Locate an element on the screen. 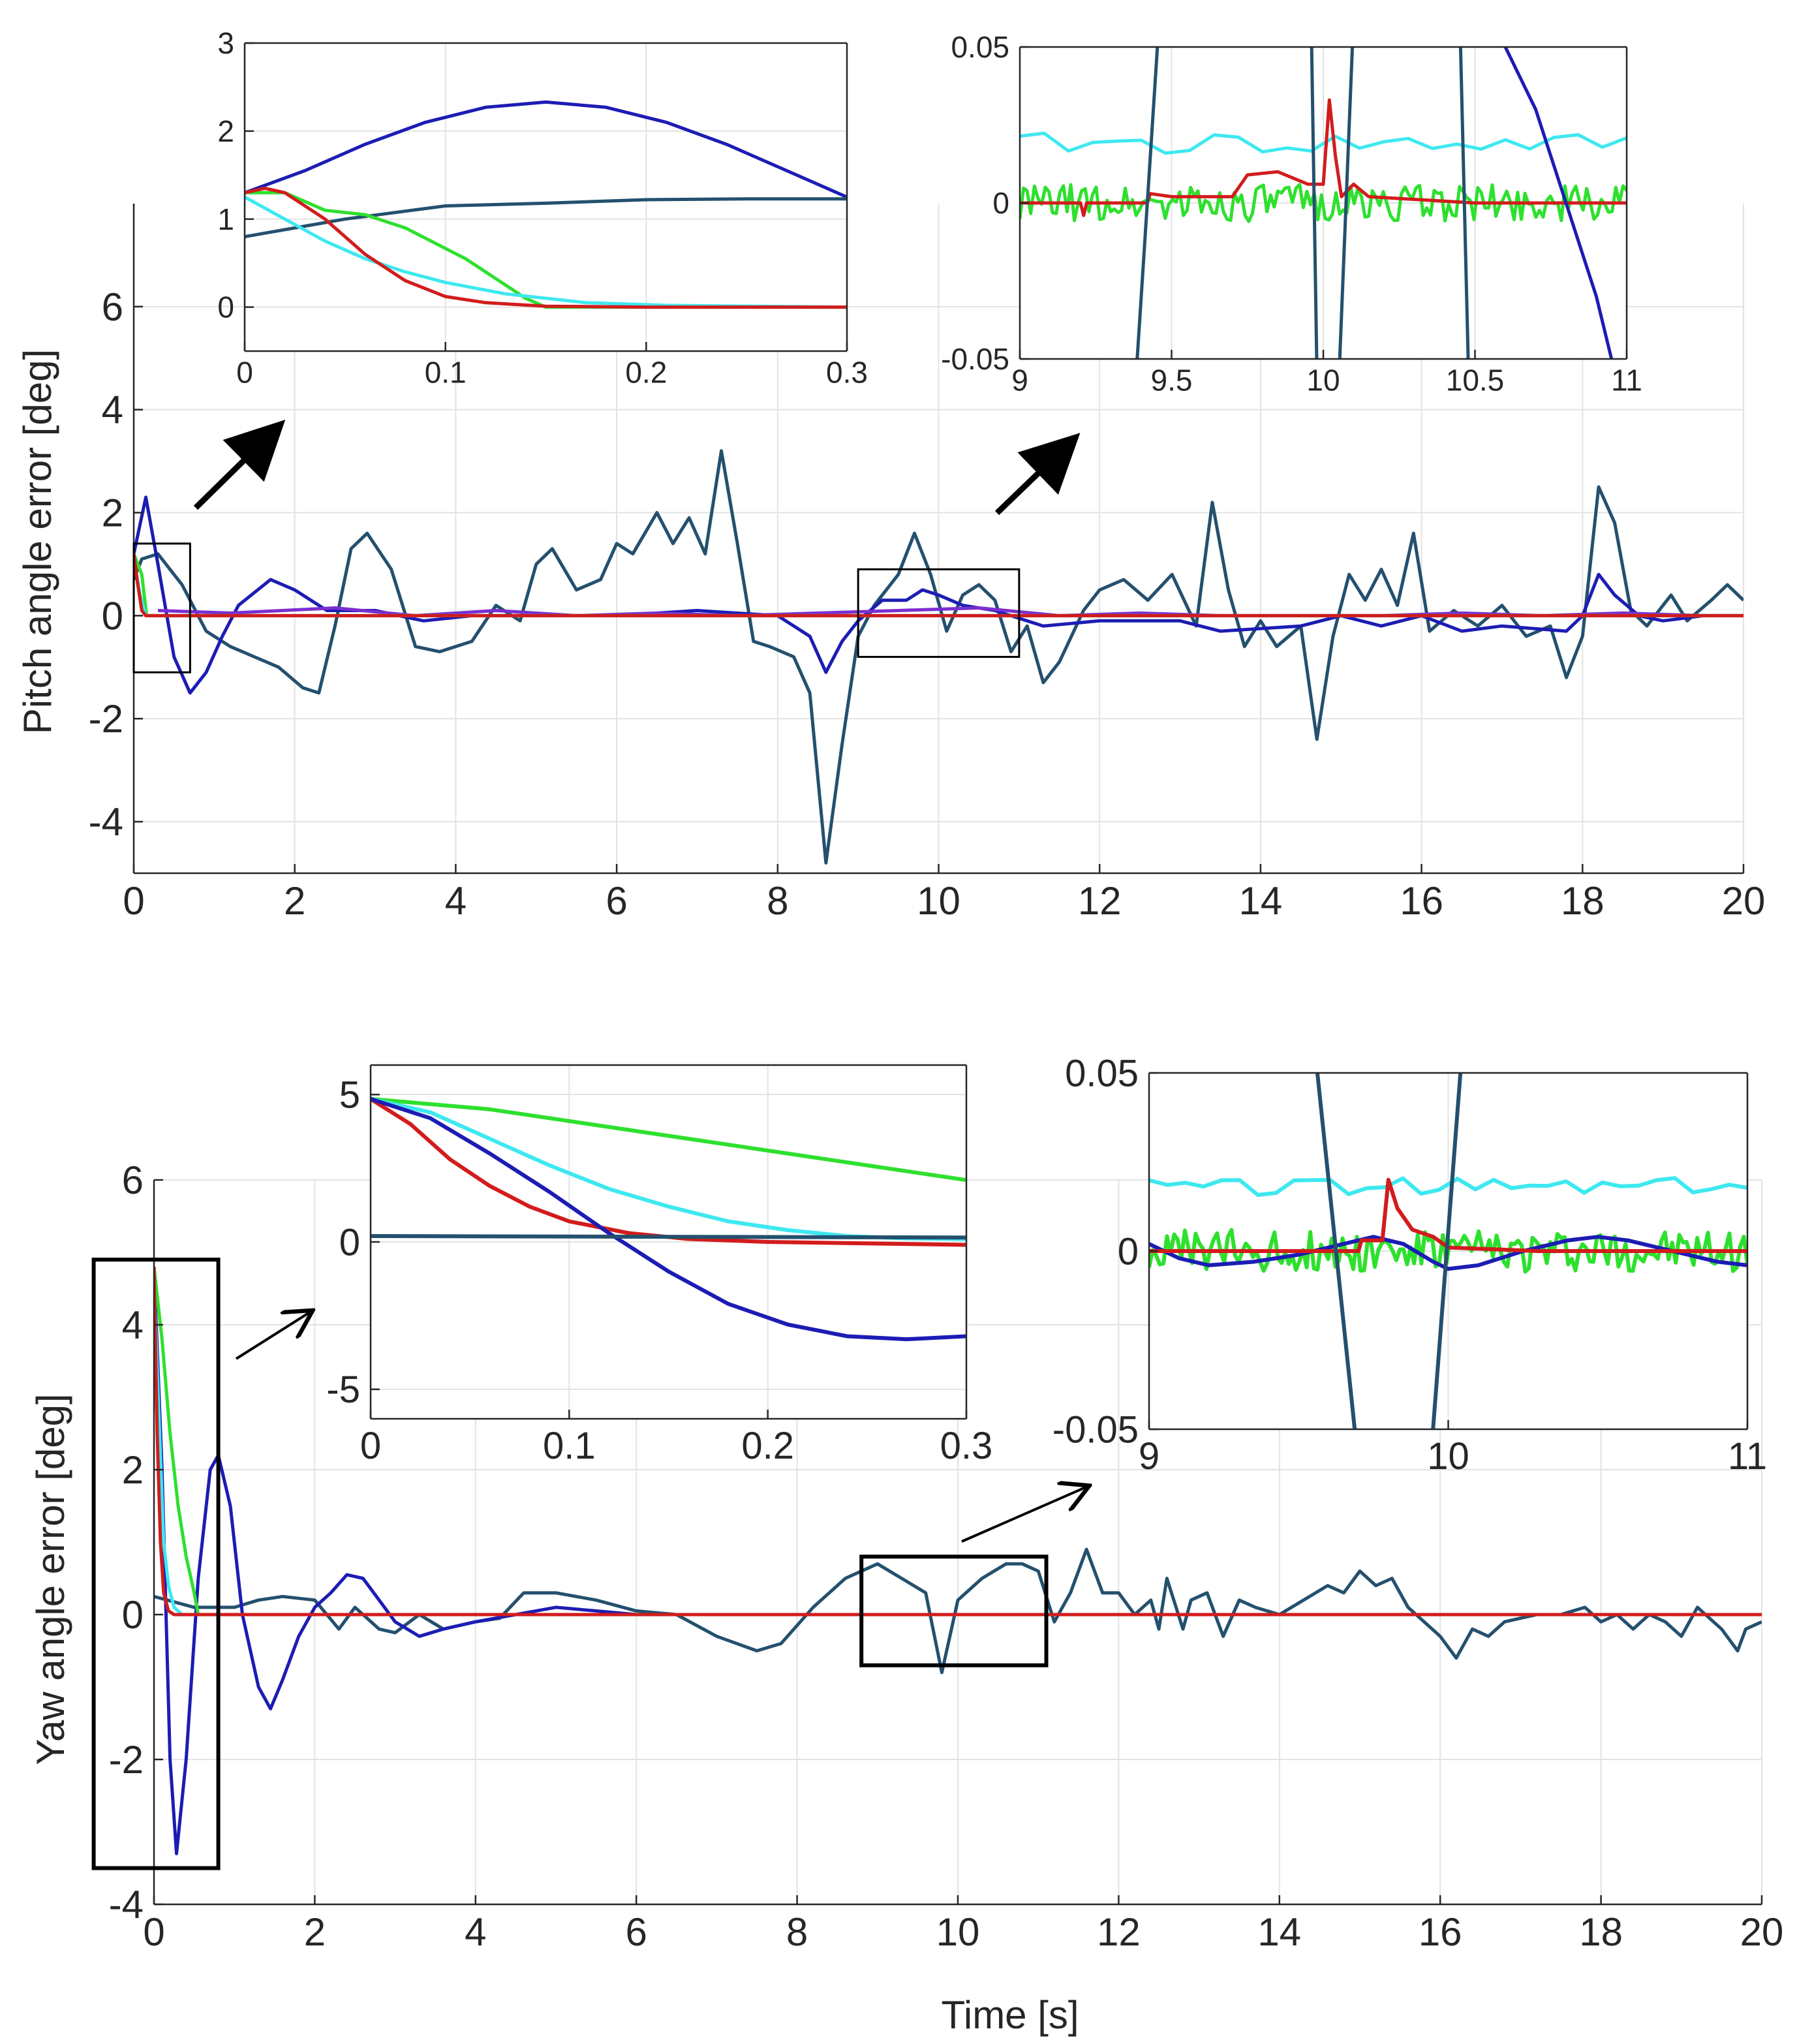  y-tick-label: -5 is located at coordinates (343, 1390).